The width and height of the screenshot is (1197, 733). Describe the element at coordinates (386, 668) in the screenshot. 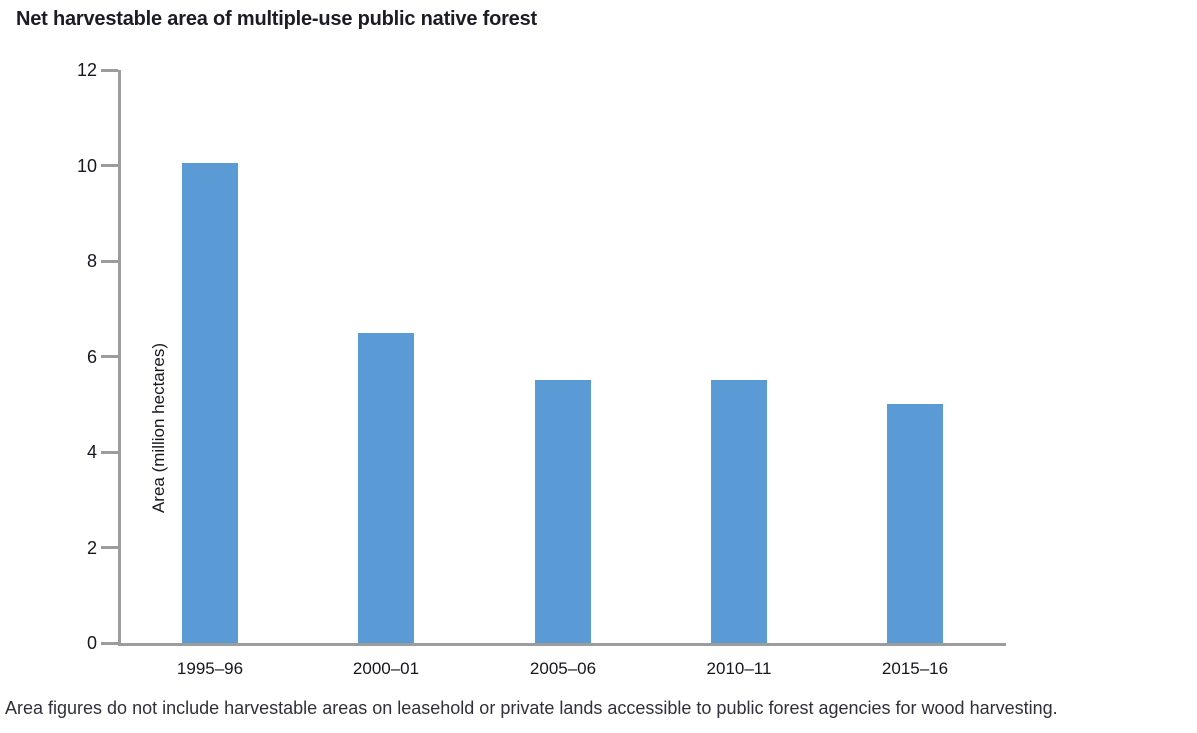

I see `x-label-2000–01: 2000–01` at that location.